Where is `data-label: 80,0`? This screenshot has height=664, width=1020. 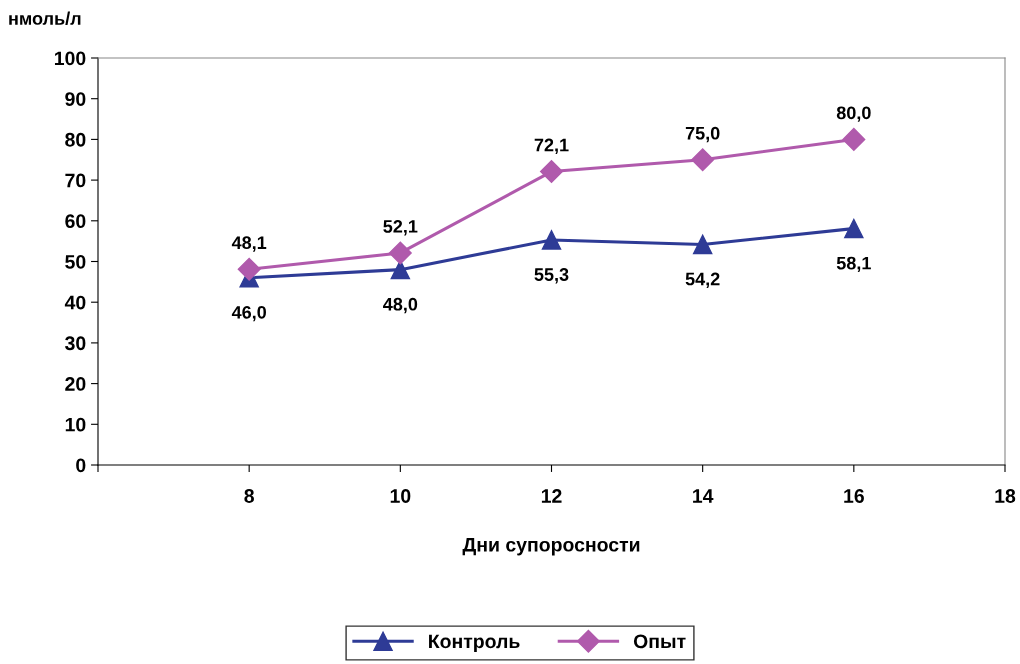 data-label: 80,0 is located at coordinates (853, 114).